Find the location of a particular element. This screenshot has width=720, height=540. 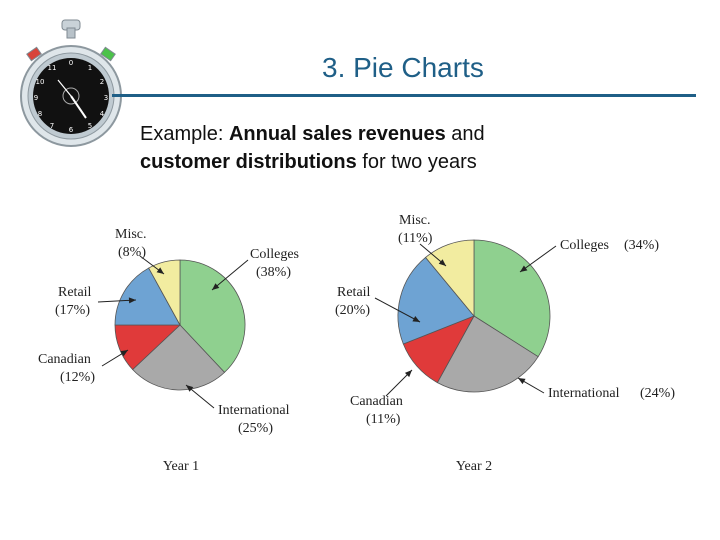

slice-percent-label: (25%) is located at coordinates (255, 428).